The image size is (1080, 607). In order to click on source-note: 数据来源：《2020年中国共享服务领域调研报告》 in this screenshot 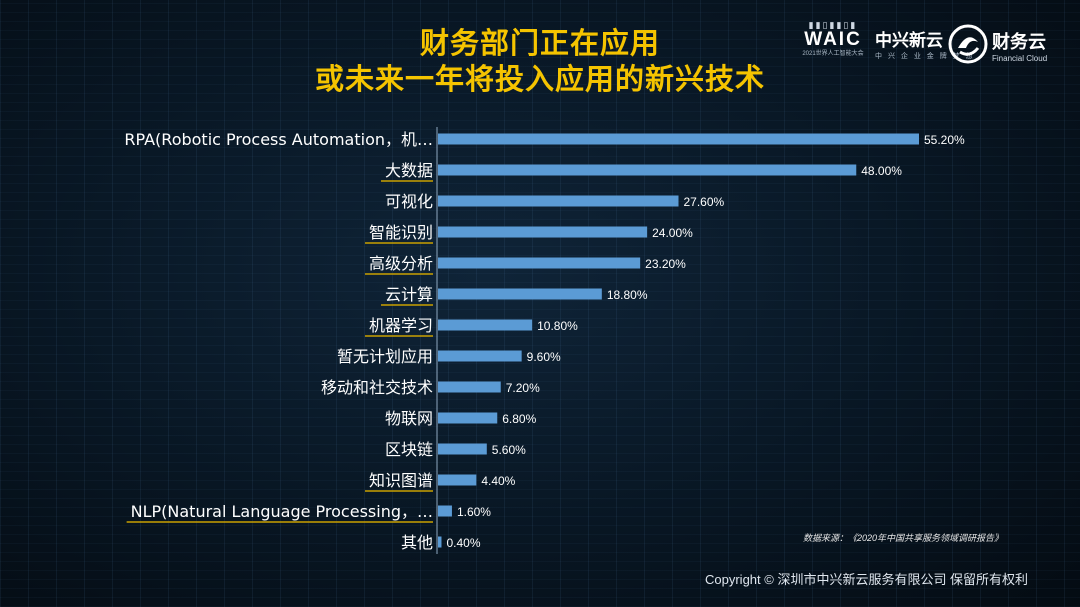, I will do `click(903, 538)`.